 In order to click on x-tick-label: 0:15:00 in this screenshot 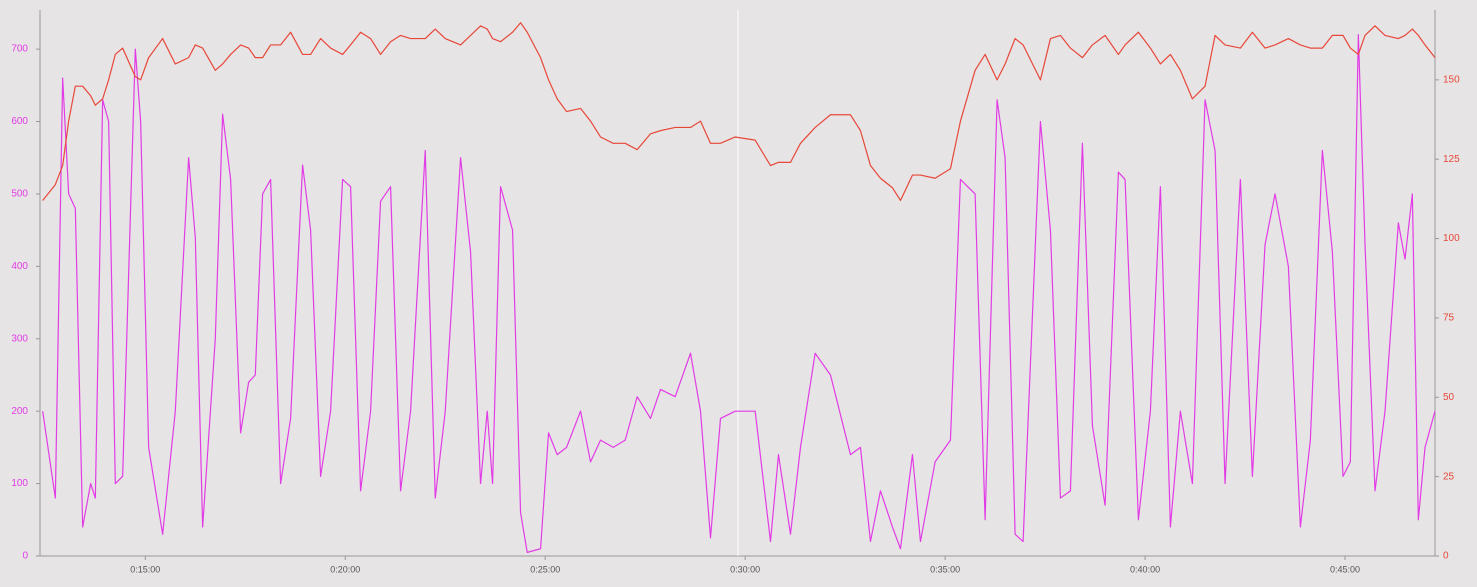, I will do `click(145, 569)`.